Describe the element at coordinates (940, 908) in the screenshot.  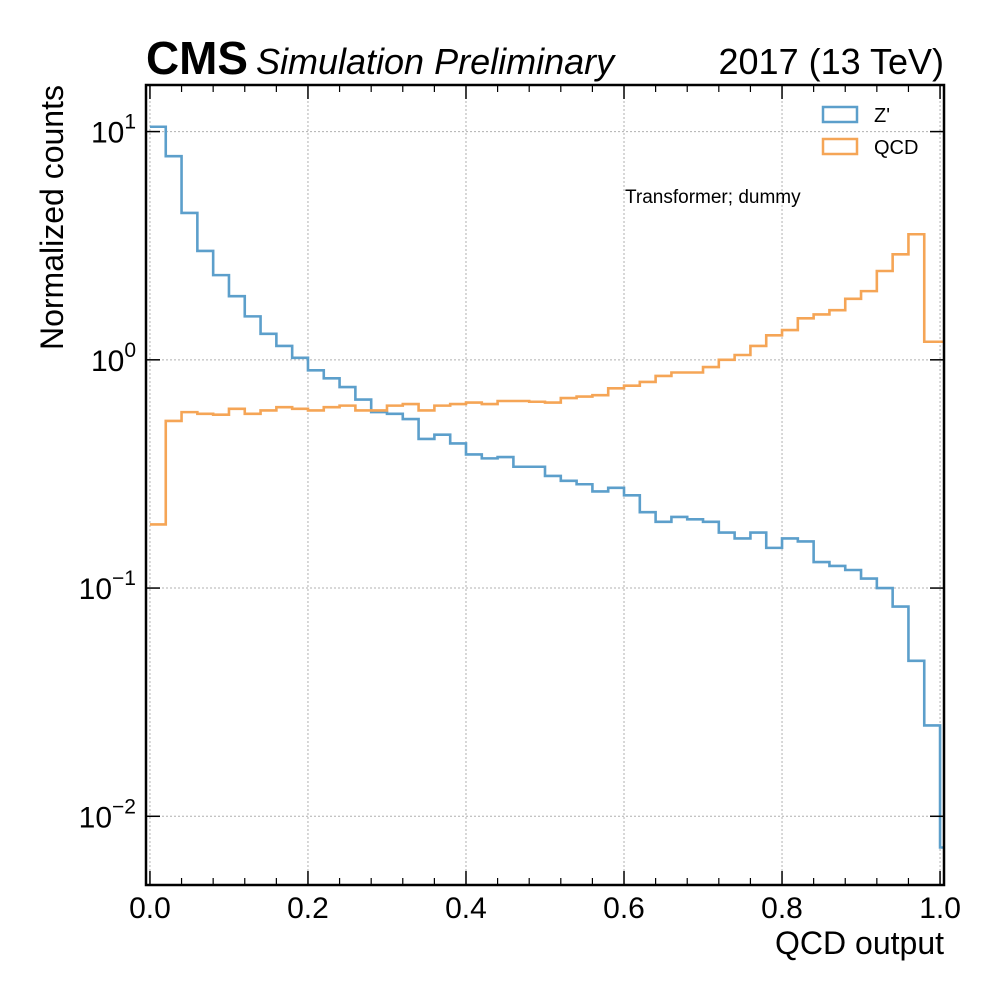
I see `x-tick-label: 1.0` at that location.